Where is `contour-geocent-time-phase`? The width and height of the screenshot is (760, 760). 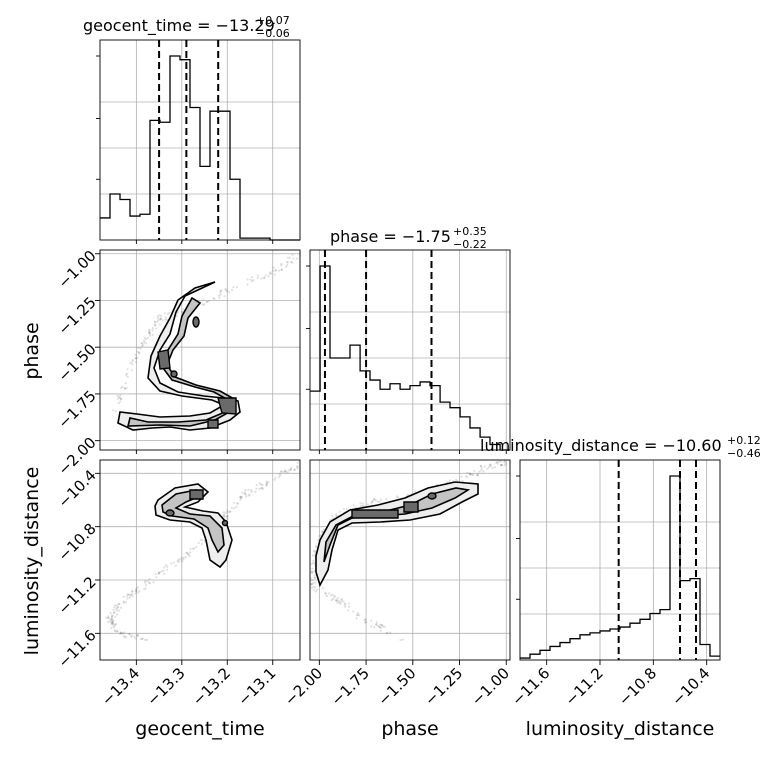 contour-geocent-time-phase is located at coordinates (179, 356).